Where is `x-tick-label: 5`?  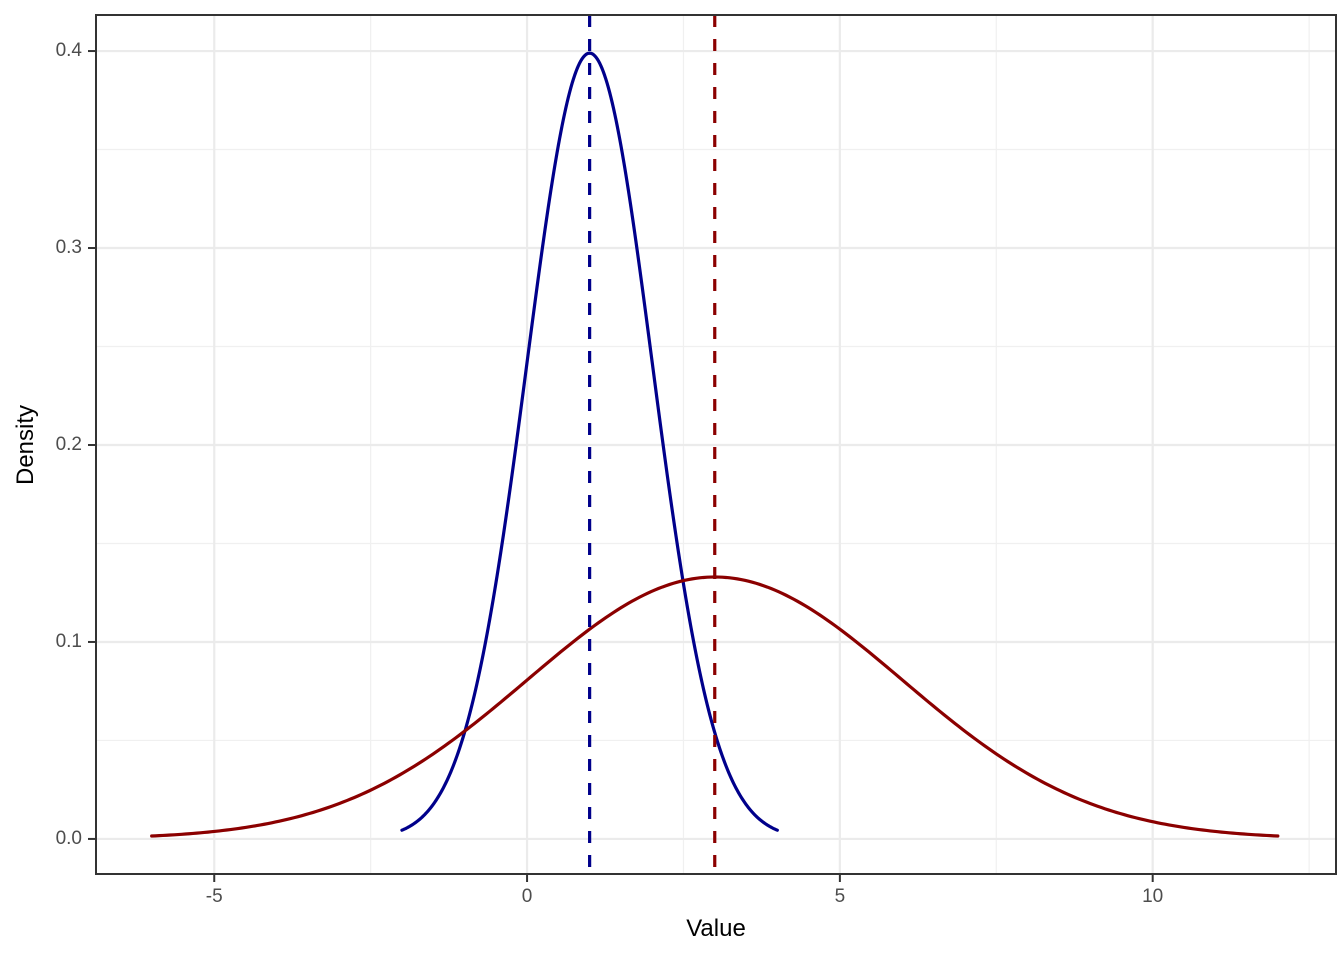 x-tick-label: 5 is located at coordinates (840, 896).